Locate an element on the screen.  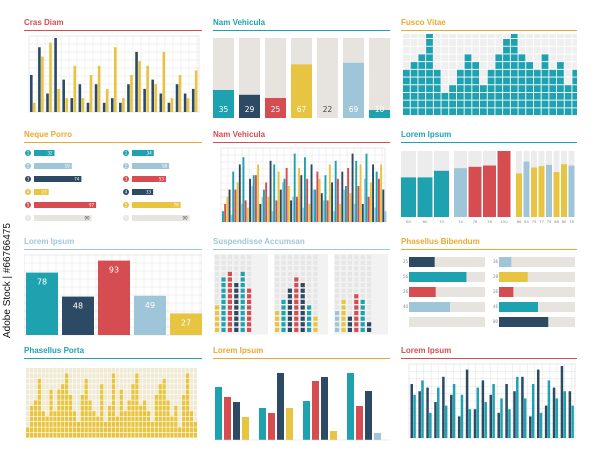
panel-title: Cras Diam is located at coordinates (44, 22).